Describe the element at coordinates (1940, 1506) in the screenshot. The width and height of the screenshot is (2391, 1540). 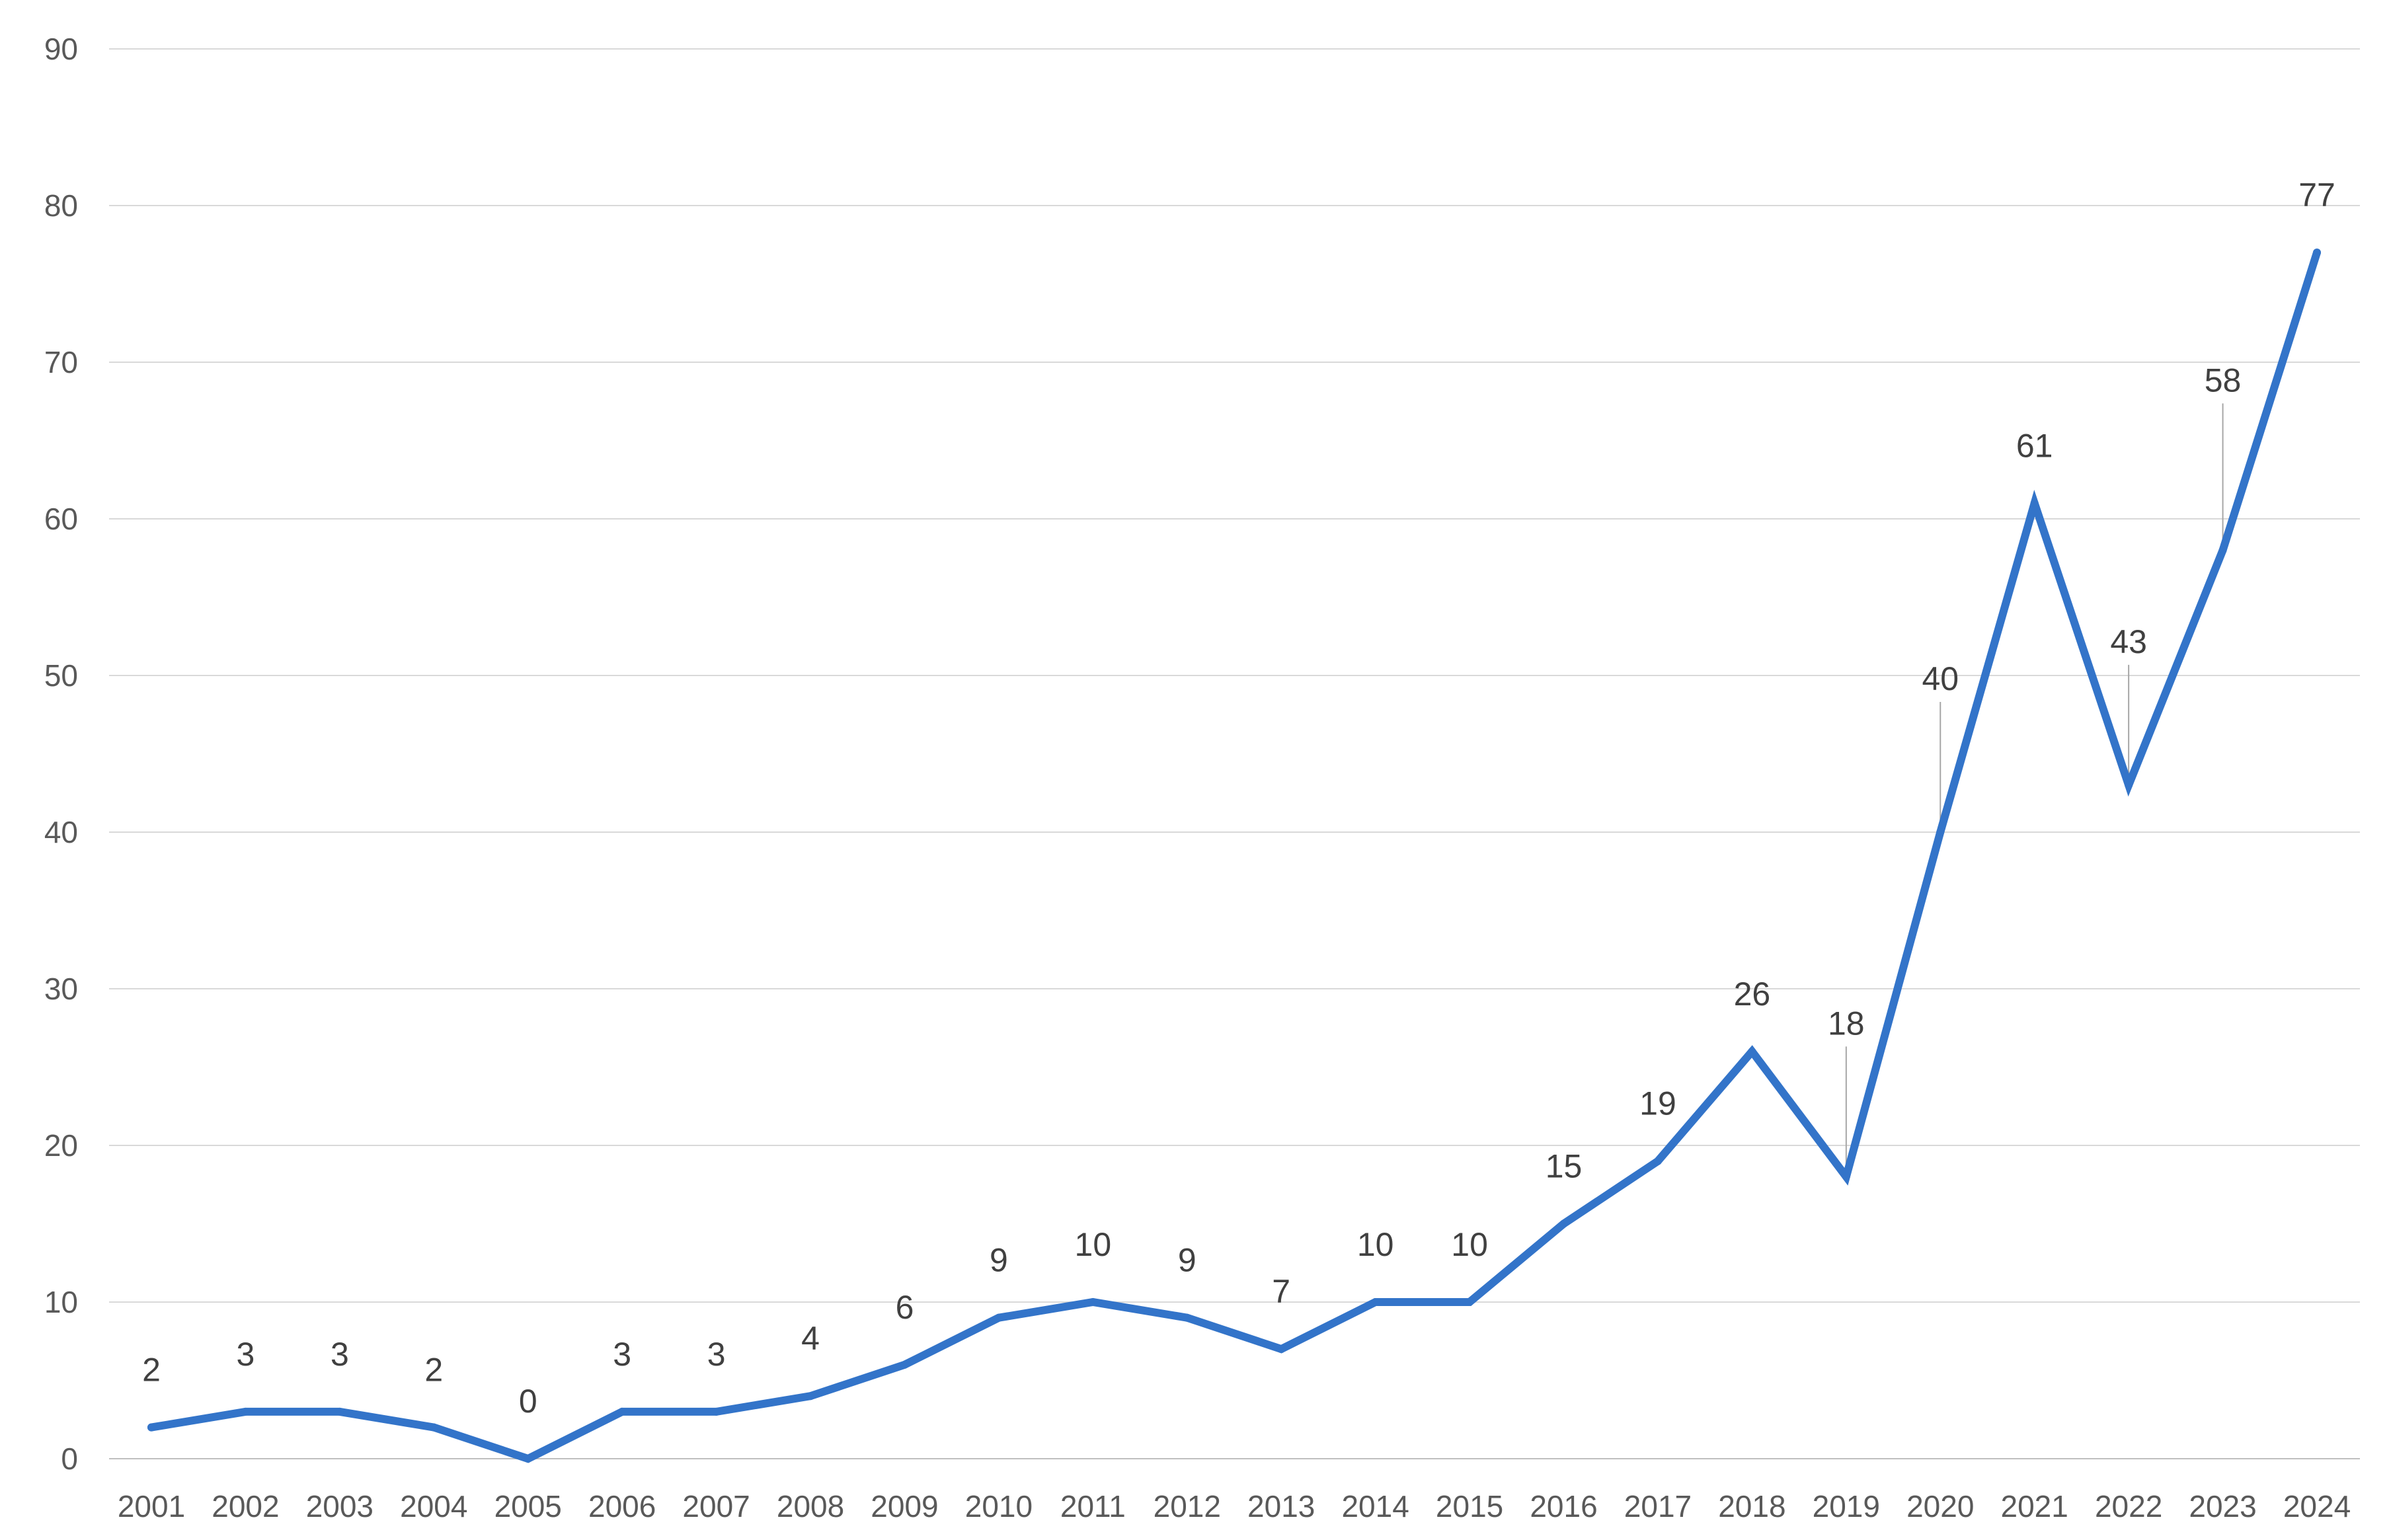
I see `x-tick-label: 2020` at that location.